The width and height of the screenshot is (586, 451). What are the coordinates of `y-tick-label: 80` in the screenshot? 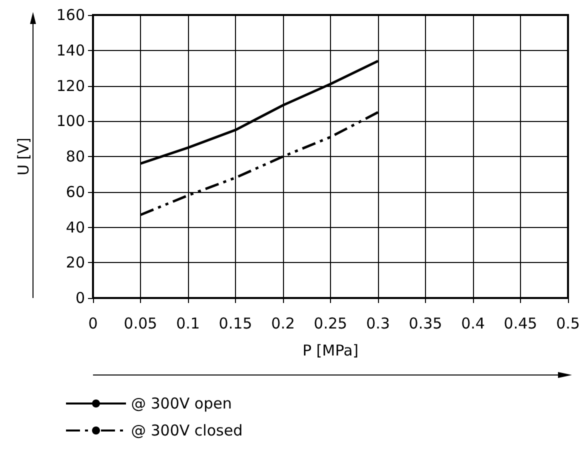 It's located at (75, 157).